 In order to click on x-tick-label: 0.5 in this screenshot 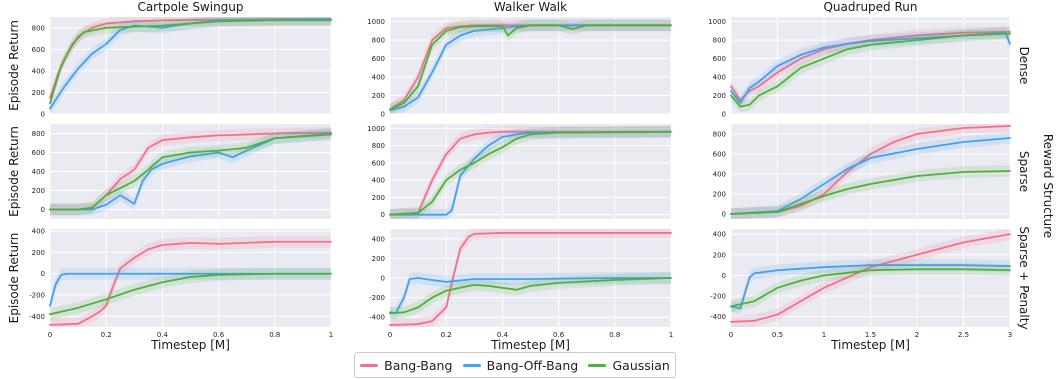, I will do `click(777, 335)`.